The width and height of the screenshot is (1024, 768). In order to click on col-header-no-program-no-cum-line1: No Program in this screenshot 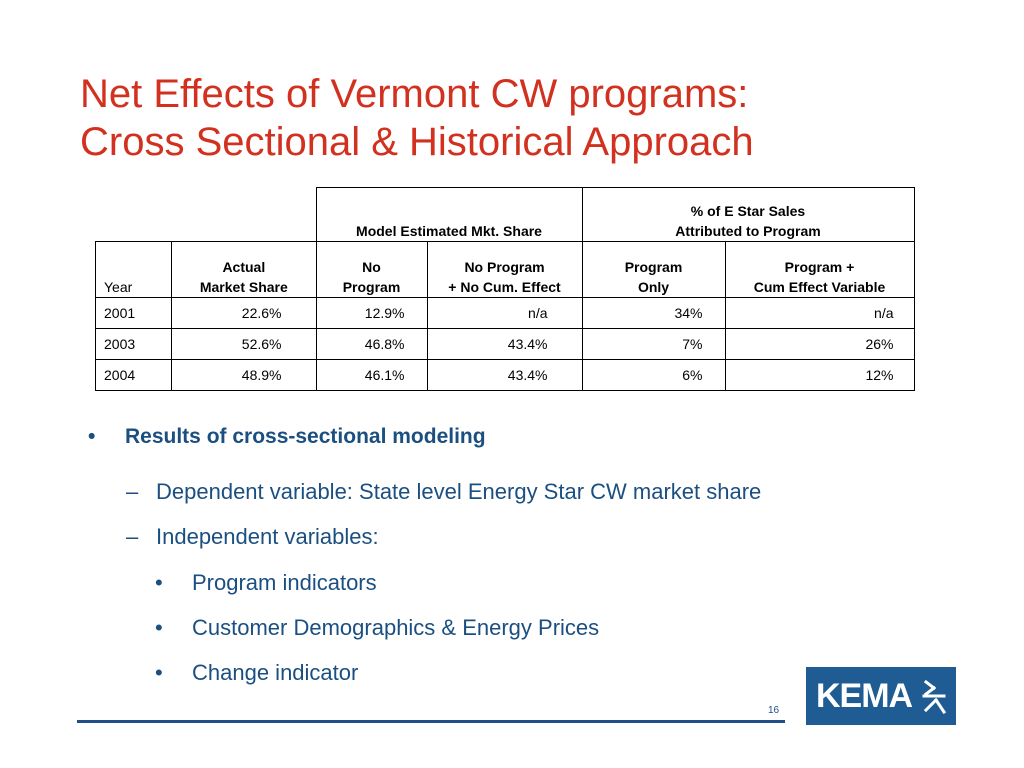, I will do `click(504, 267)`.